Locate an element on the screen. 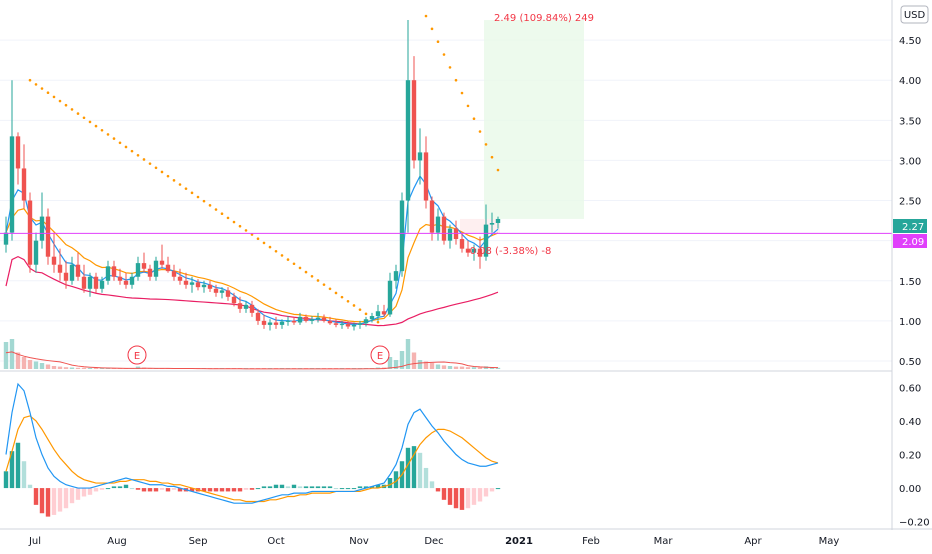  y-tick-label: 2.50 is located at coordinates (910, 202).